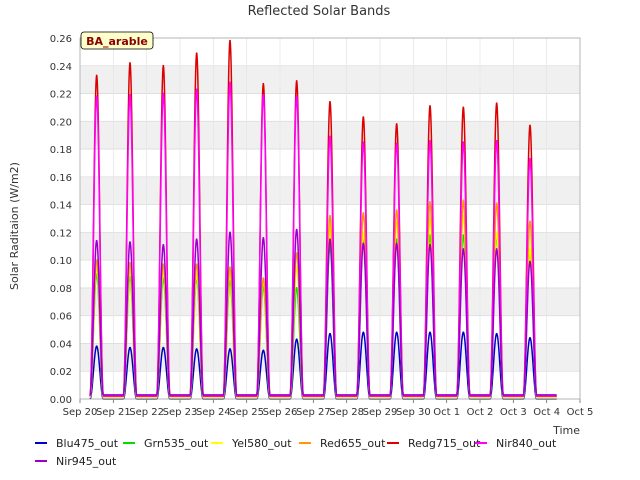 The width and height of the screenshot is (640, 480). I want to click on x-axis-label: Time, so click(566, 430).